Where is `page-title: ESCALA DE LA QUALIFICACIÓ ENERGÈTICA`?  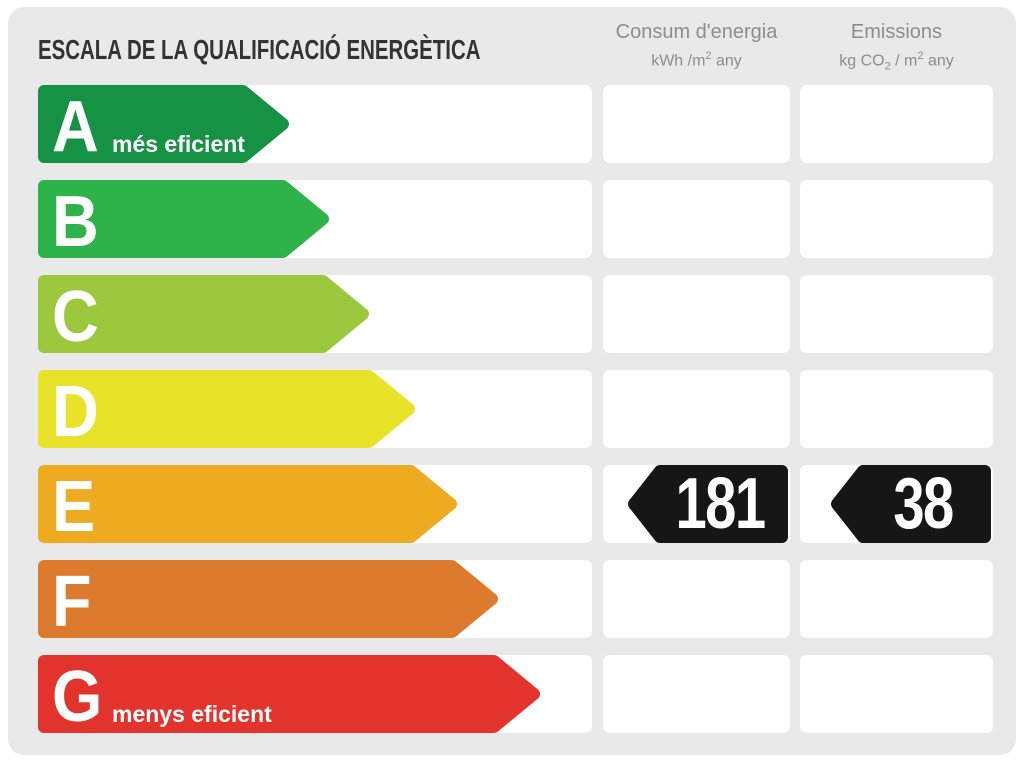
page-title: ESCALA DE LA QUALIFICACIÓ ENERGÈTICA is located at coordinates (259, 49).